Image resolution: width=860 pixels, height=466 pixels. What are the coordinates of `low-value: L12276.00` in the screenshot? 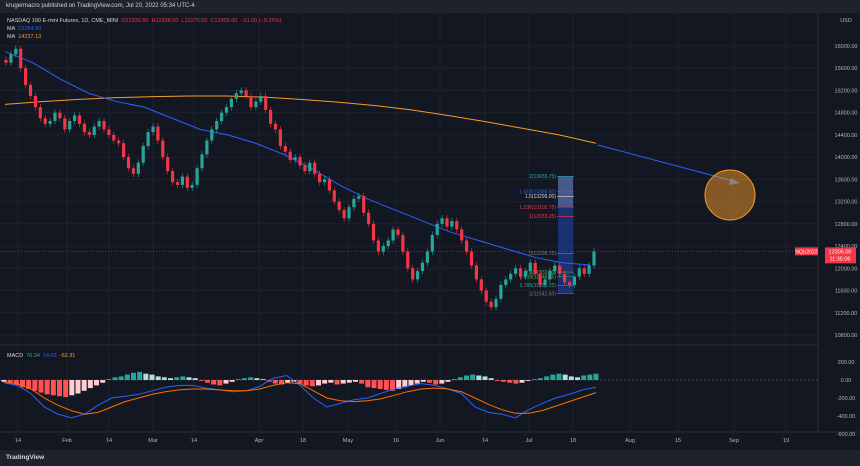 It's located at (194, 21).